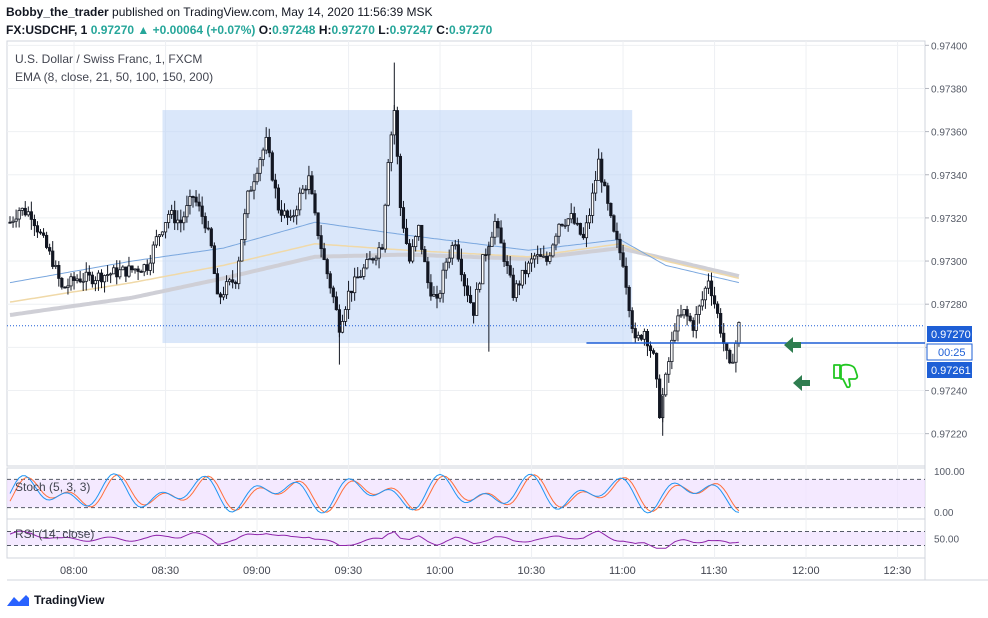 Image resolution: width=988 pixels, height=618 pixels. Describe the element at coordinates (622, 571) in the screenshot. I see `time-tick-label: 11:00` at that location.